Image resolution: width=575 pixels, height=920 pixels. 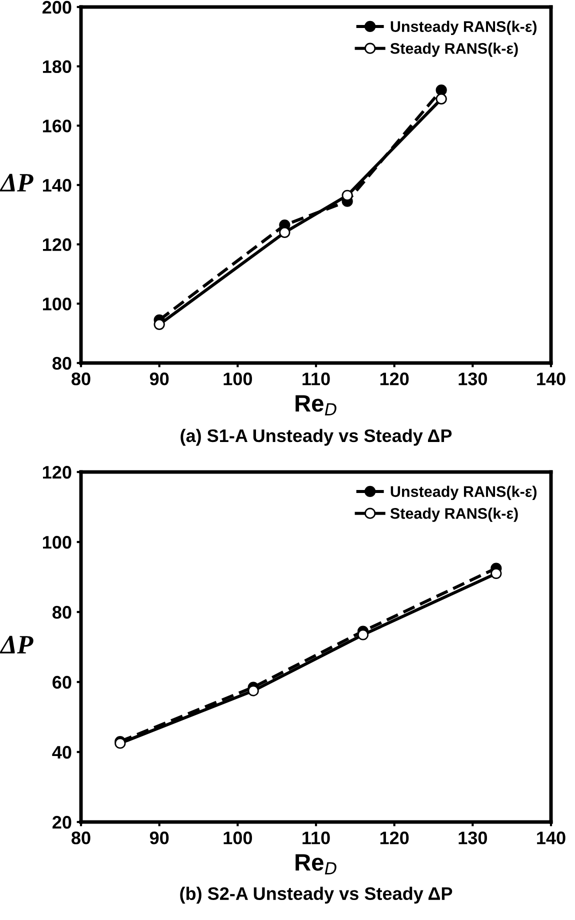 I want to click on y-tick-label: 60, so click(x=62, y=682).